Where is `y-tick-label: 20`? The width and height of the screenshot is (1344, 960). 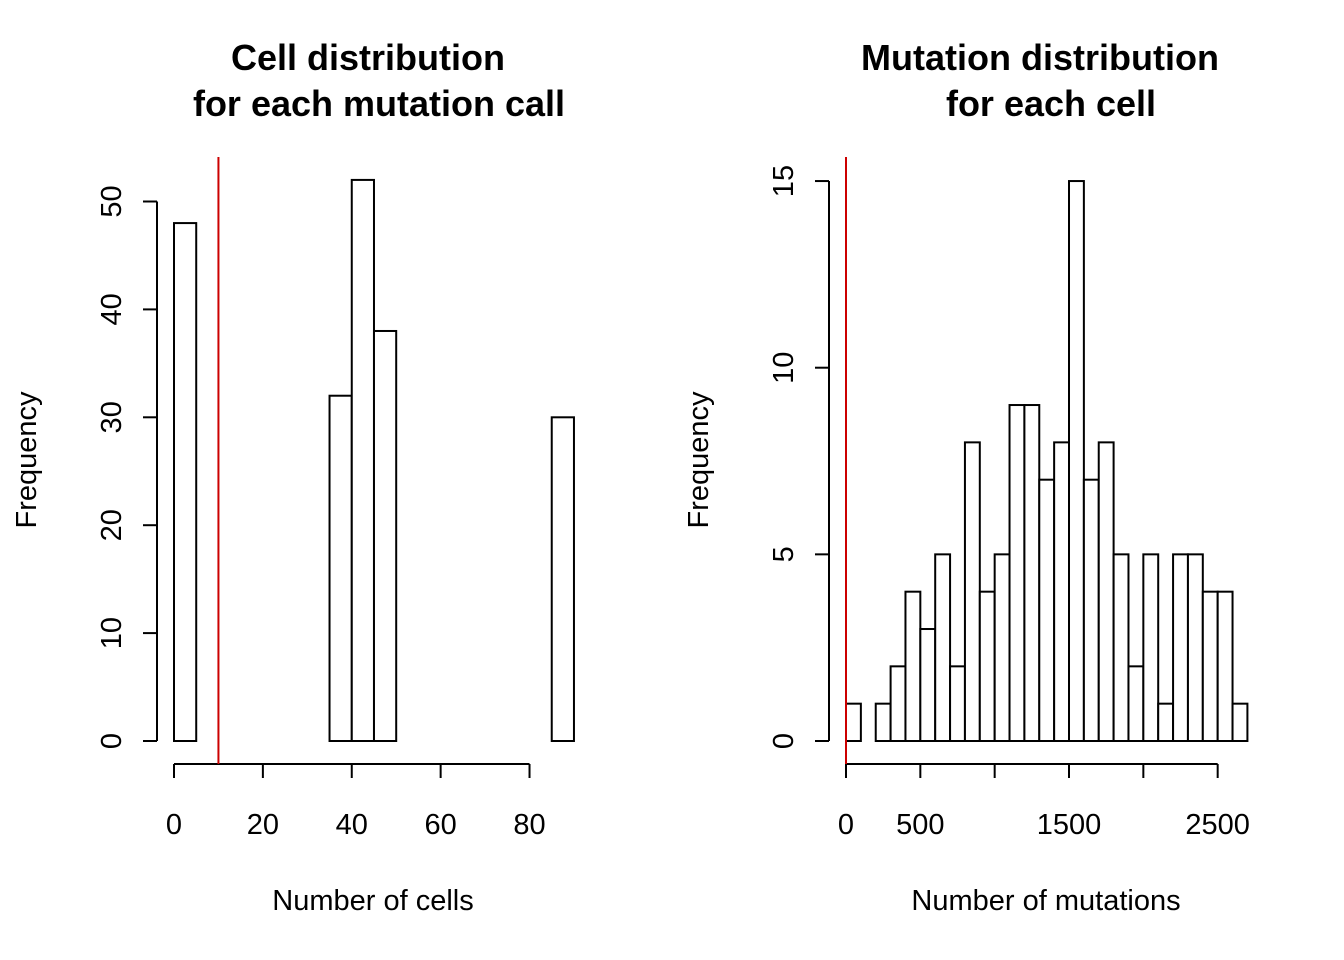
y-tick-label: 20 is located at coordinates (112, 525).